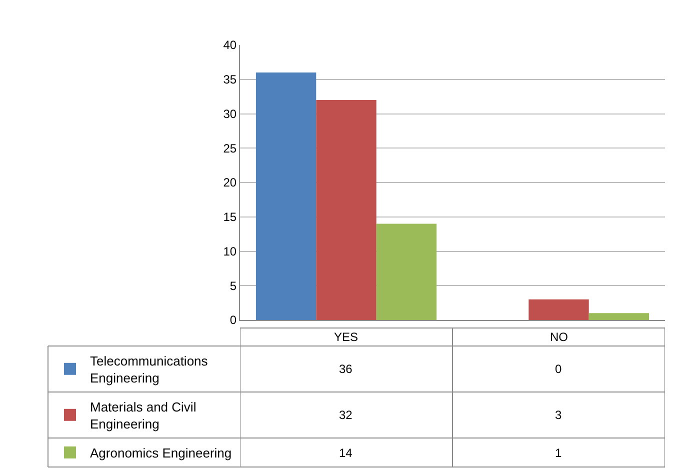 The width and height of the screenshot is (693, 470). I want to click on y-tick-label: 35, so click(230, 79).